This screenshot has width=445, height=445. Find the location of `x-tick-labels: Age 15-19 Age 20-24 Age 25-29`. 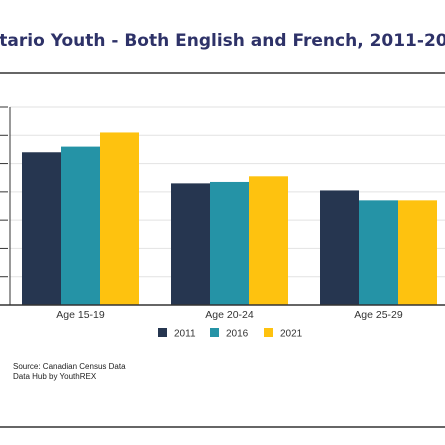

x-tick-labels: Age 15-19 Age 20-24 Age 25-29 is located at coordinates (229, 315).